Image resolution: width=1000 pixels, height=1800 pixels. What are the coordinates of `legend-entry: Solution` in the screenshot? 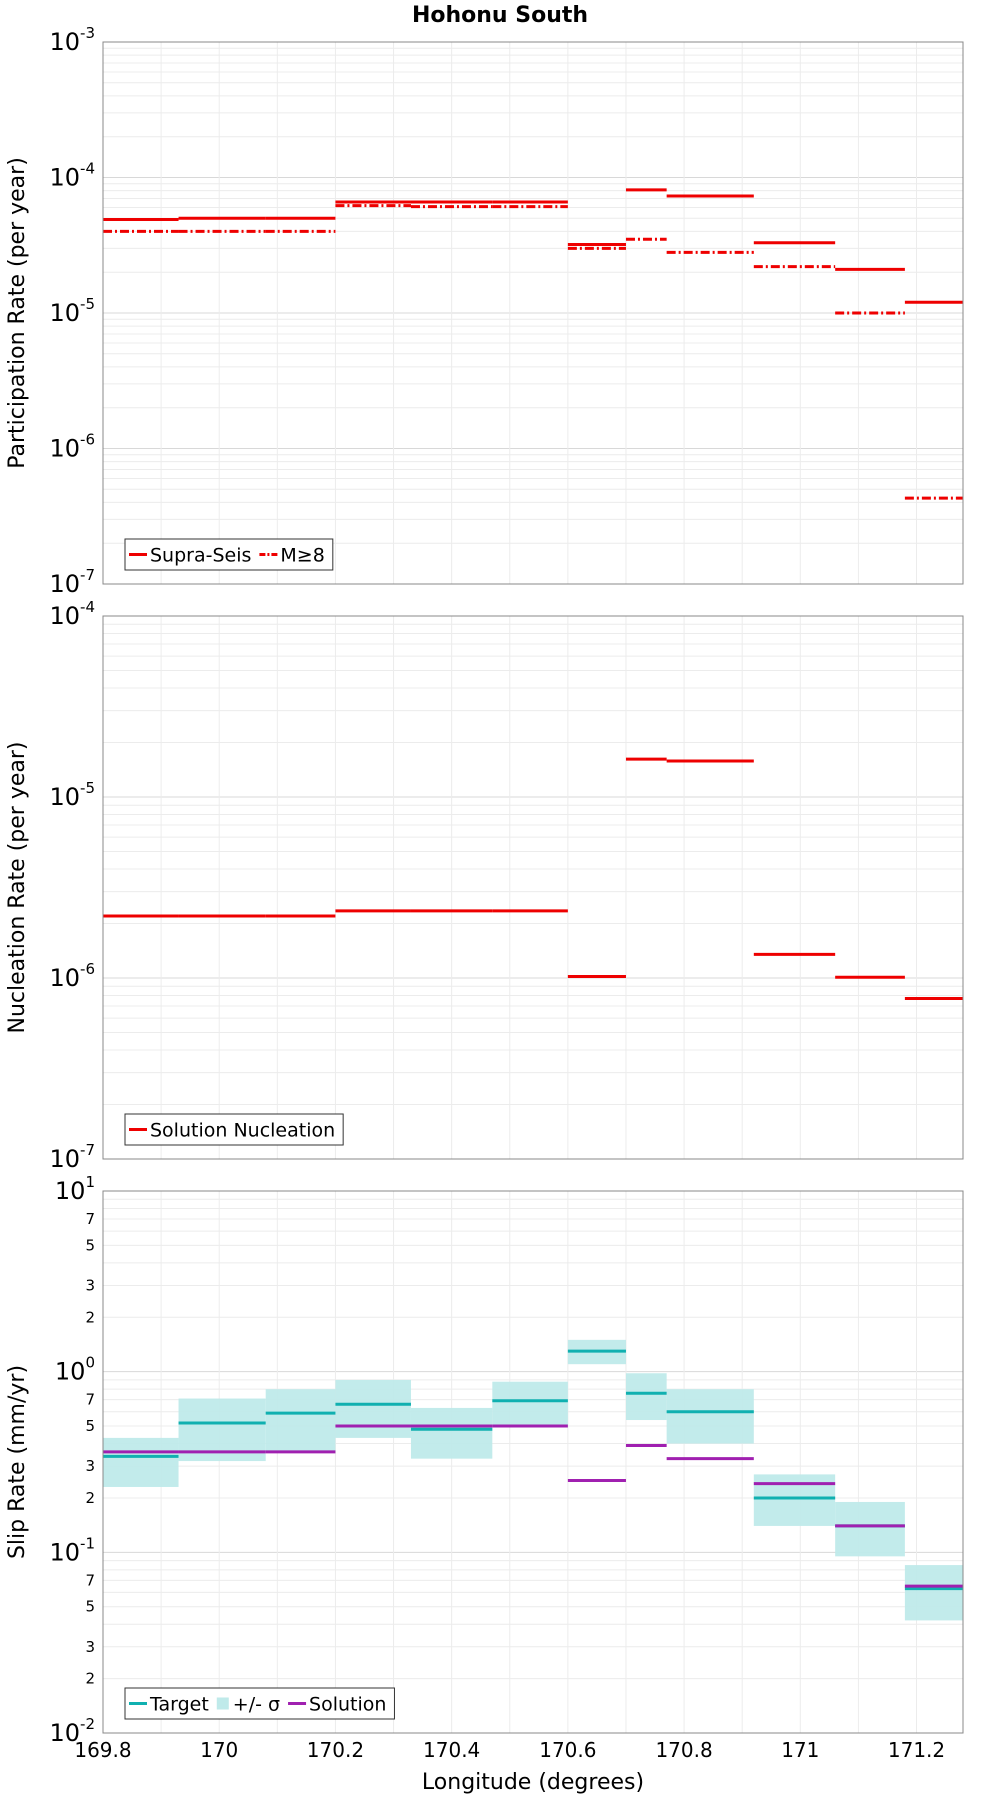 It's located at (347, 1705).